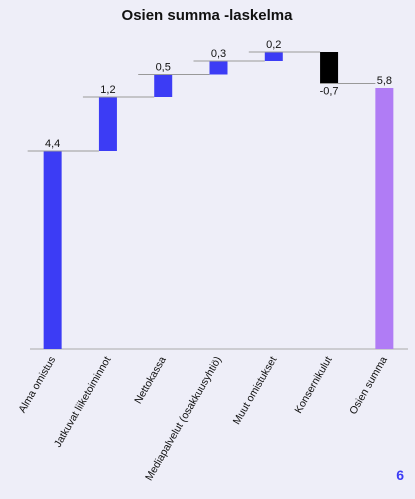 This screenshot has width=415, height=499. Describe the element at coordinates (52, 144) in the screenshot. I see `value-label: 4,4` at that location.